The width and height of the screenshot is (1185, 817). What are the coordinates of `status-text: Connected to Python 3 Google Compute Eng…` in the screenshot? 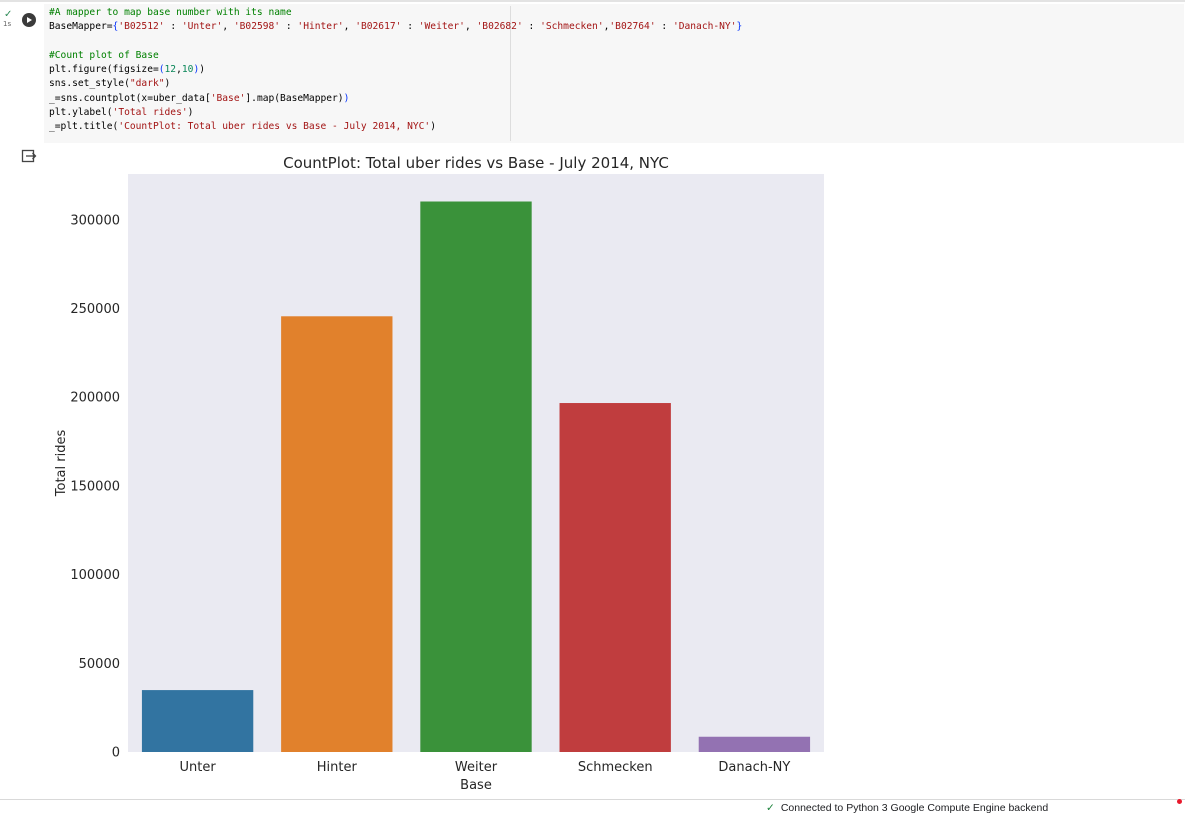 It's located at (914, 808).